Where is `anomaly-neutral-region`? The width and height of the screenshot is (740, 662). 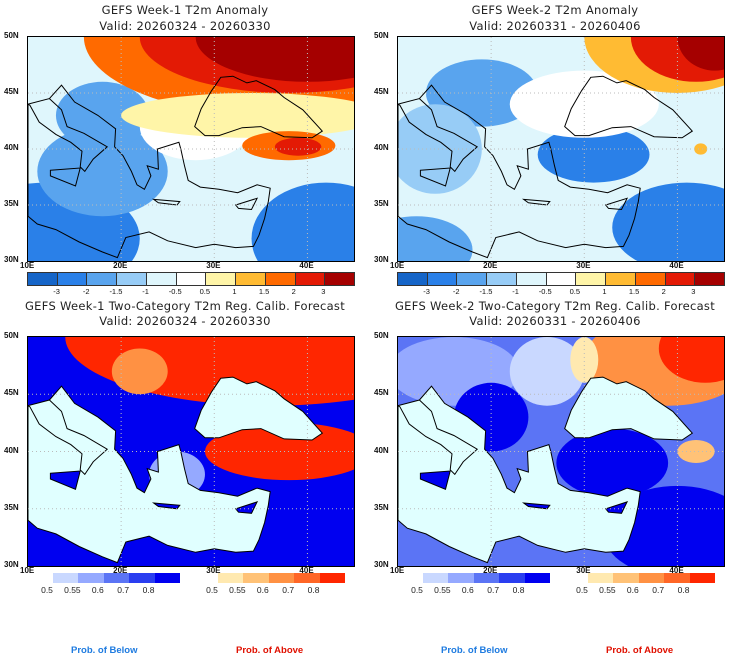
anomaly-neutral-region is located at coordinates (584, 104).